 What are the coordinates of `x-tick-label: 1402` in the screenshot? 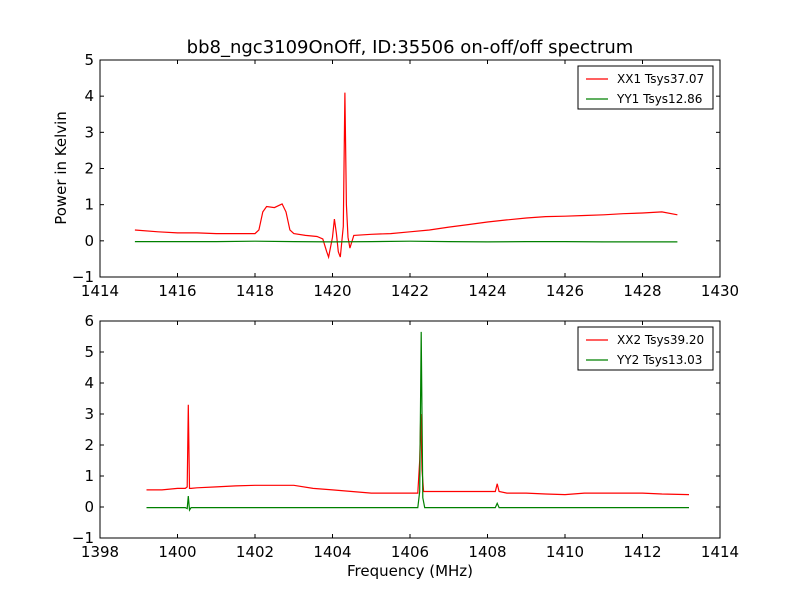 It's located at (255, 552).